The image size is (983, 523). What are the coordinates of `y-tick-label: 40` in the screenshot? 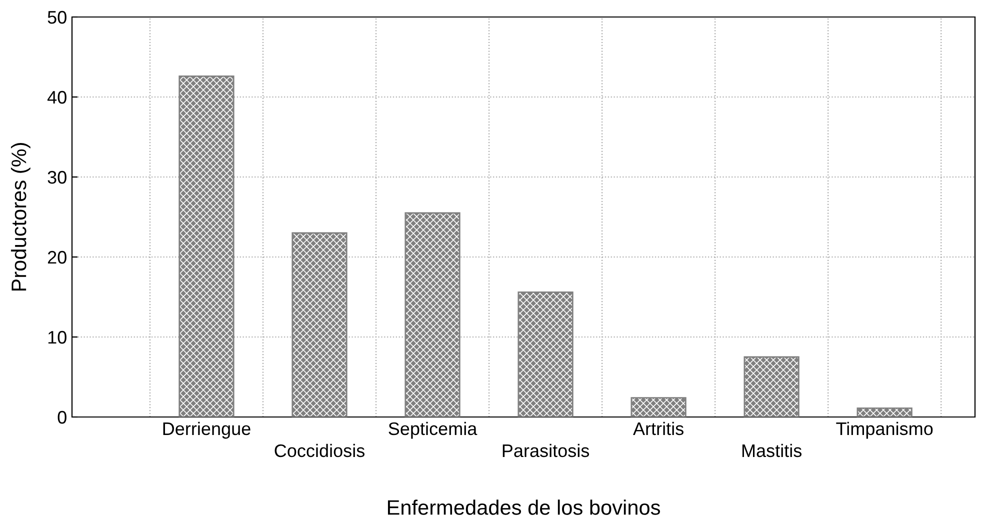 It's located at (56, 97).